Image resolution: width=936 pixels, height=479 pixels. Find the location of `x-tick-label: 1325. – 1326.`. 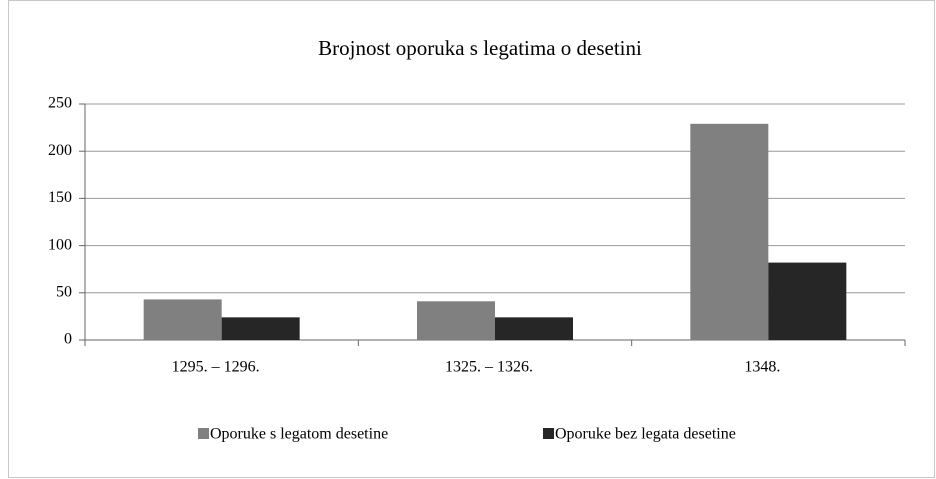

x-tick-label: 1325. – 1326. is located at coordinates (489, 367).